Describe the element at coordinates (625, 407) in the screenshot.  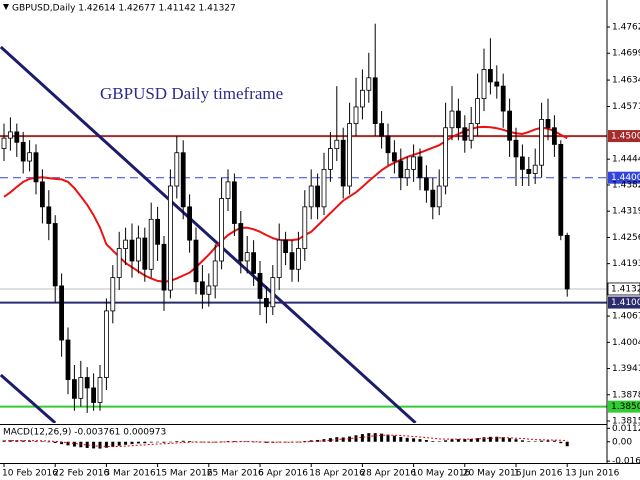
I see `level-label: 1.38500` at that location.